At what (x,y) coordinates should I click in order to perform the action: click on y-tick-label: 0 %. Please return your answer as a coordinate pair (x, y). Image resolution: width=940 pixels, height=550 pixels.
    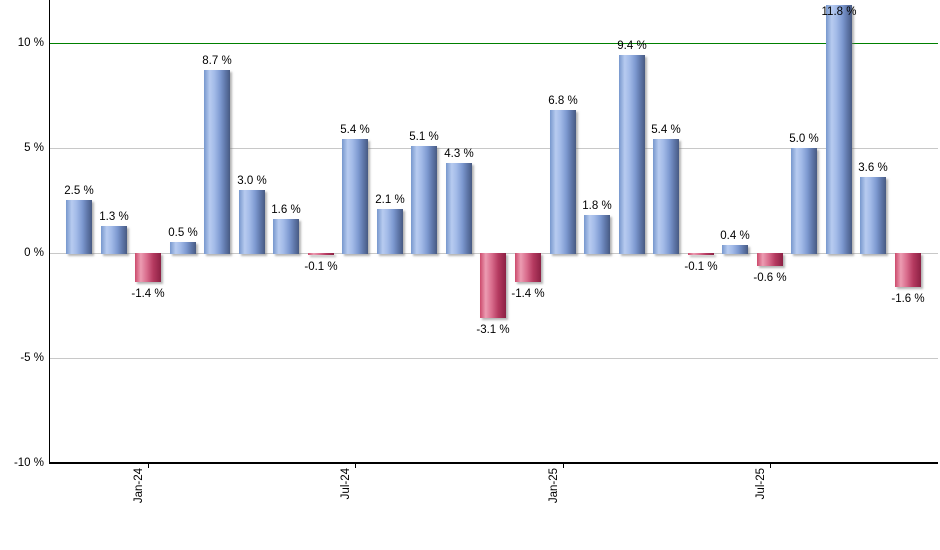
    Looking at the image, I should click on (34, 253).